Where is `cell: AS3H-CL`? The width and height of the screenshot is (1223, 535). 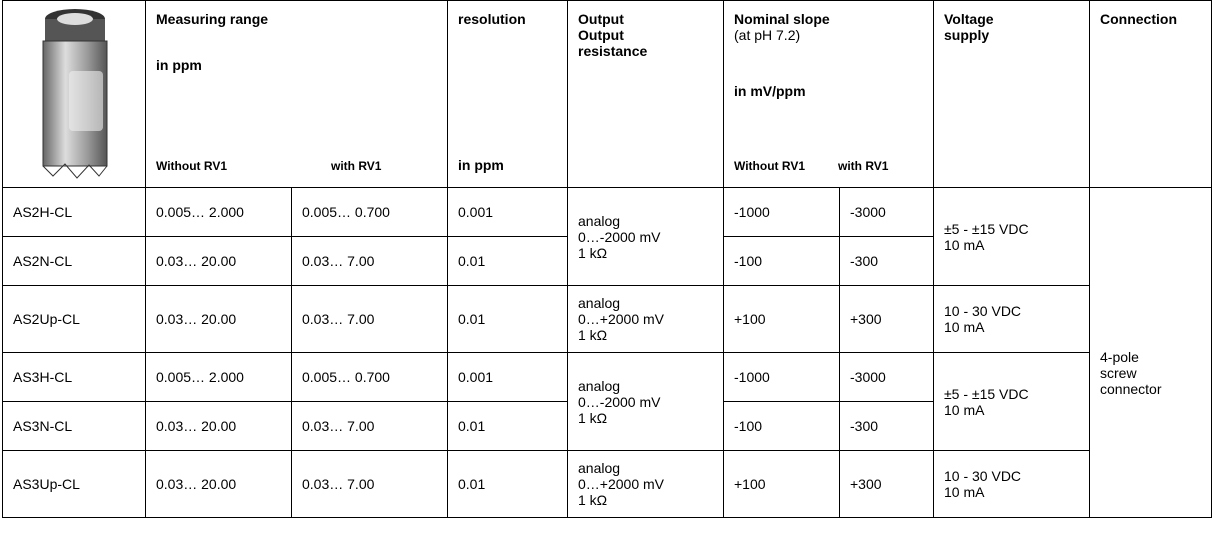
cell: AS3H-CL is located at coordinates (74, 377).